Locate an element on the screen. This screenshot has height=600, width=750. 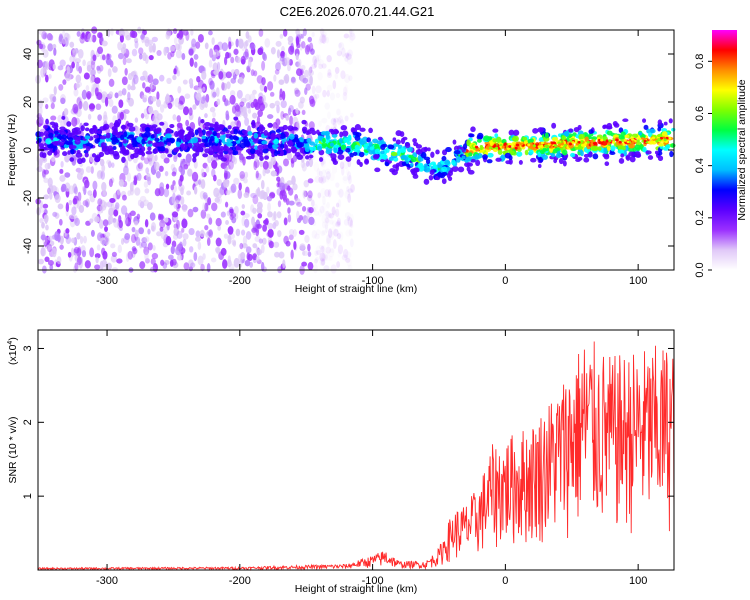
figure-title: C2E6.2026.070.21.44.G21 is located at coordinates (357, 11).